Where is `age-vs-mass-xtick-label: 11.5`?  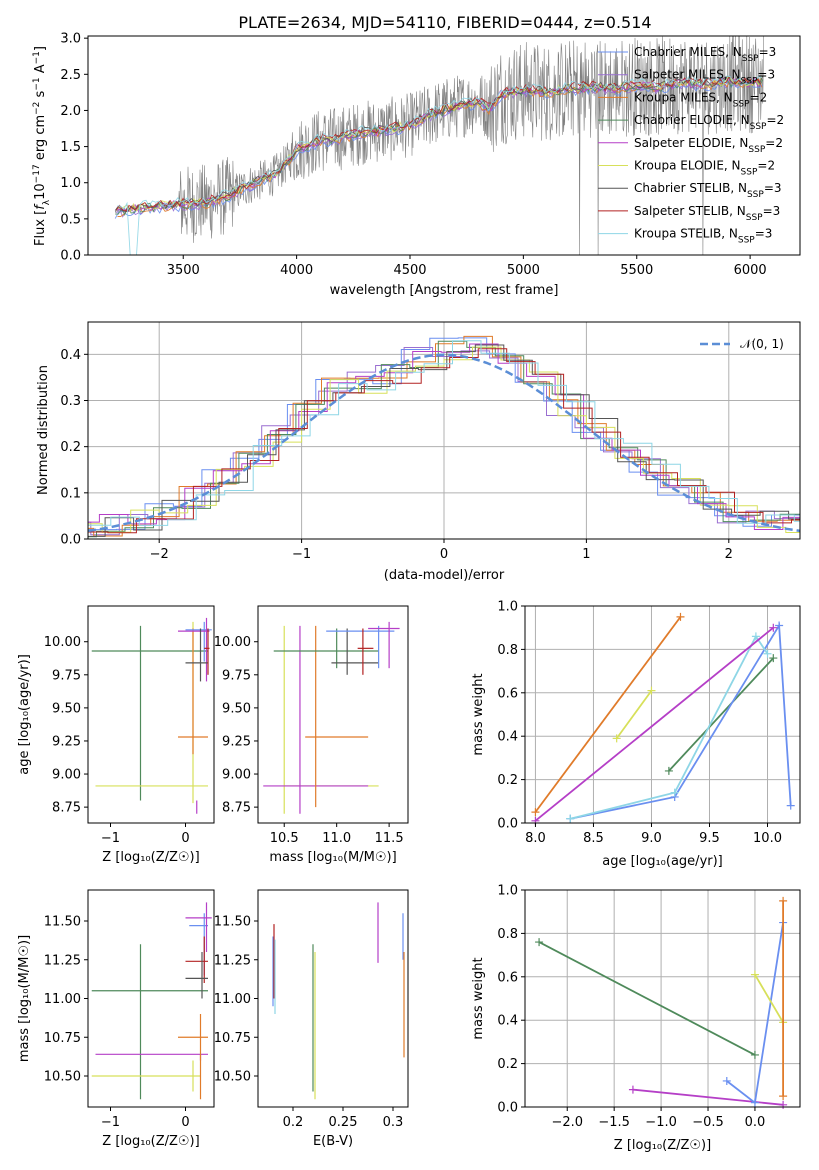 age-vs-mass-xtick-label: 11.5 is located at coordinates (389, 838).